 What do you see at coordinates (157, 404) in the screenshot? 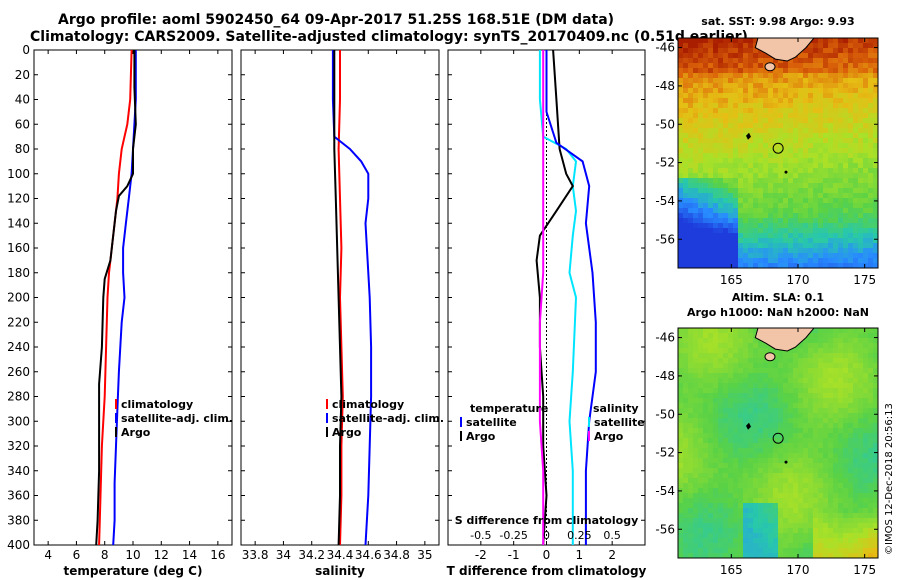
I see `legend-label: climatology` at bounding box center [157, 404].